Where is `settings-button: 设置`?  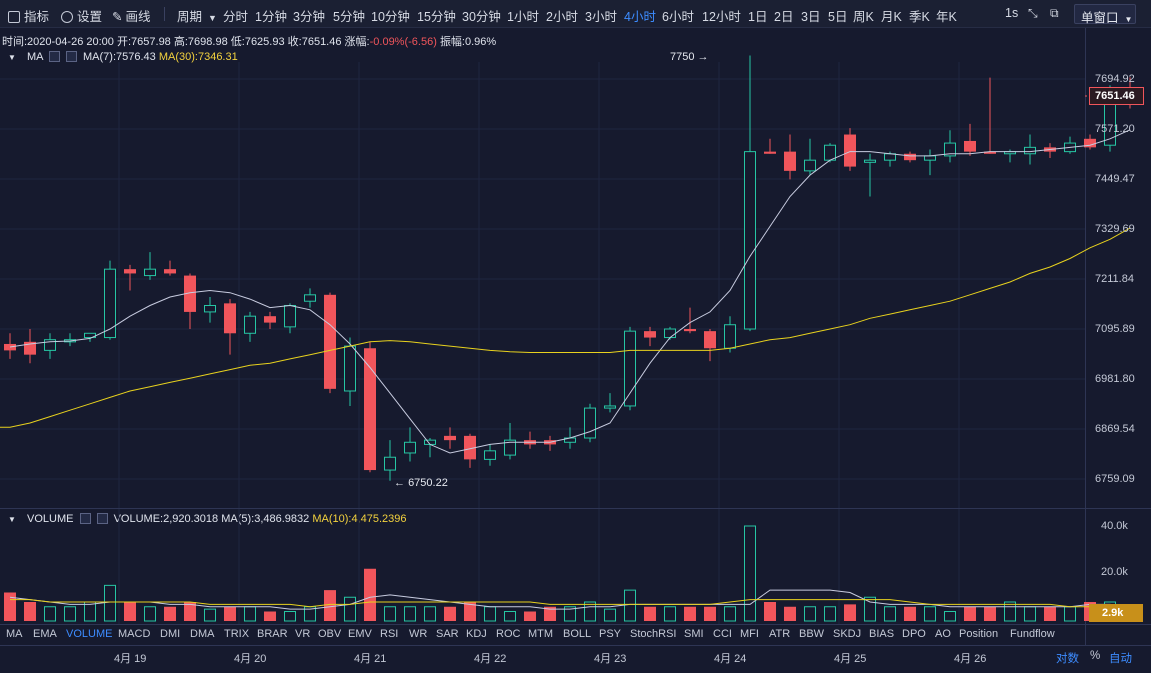
settings-button: 设置 is located at coordinates (81, 15).